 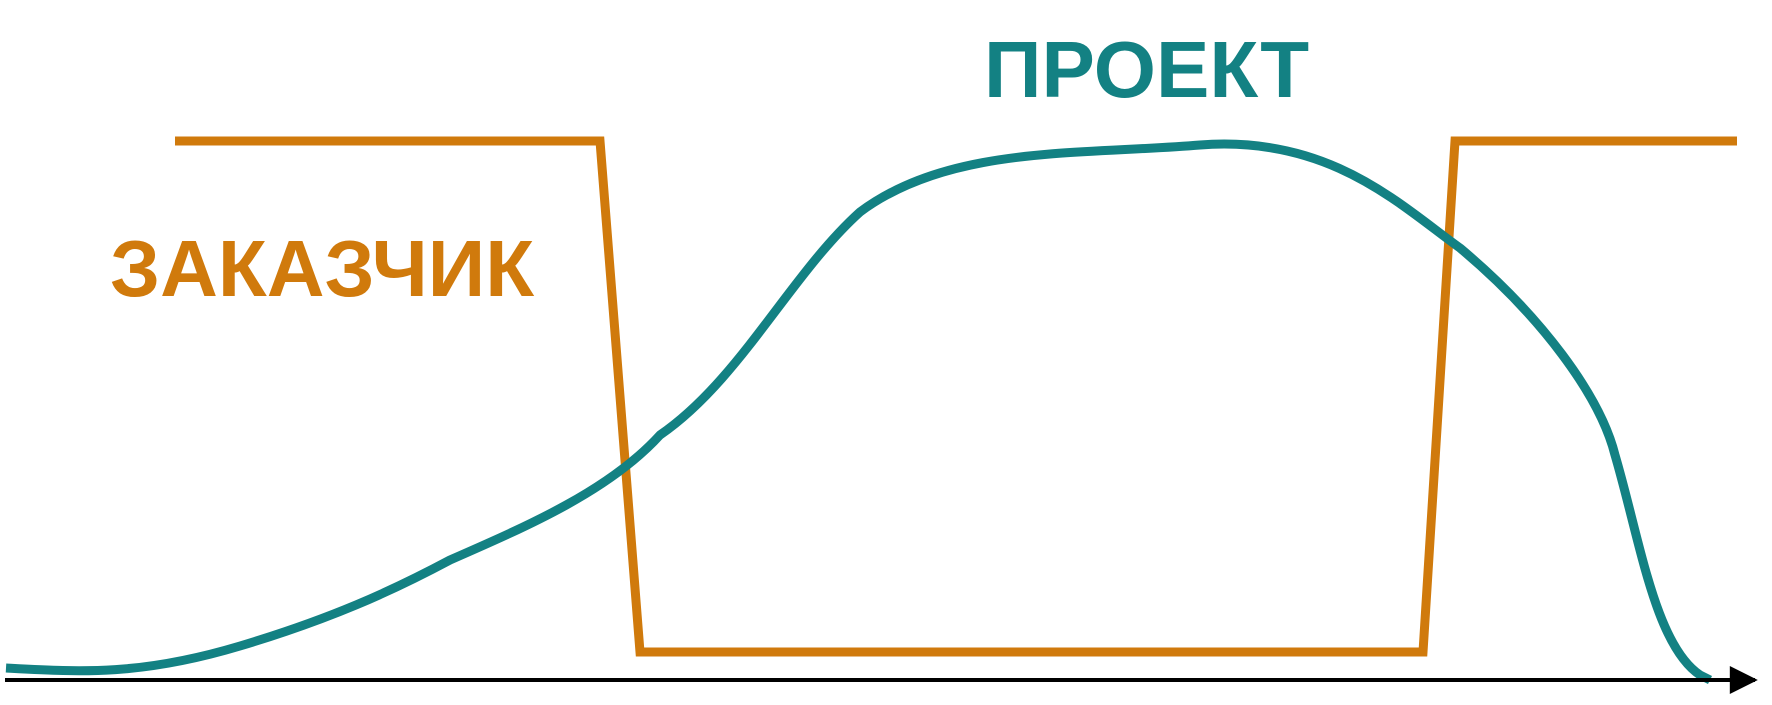 I want to click on customer-label: ЗАКАЗЧИК, so click(x=322, y=268).